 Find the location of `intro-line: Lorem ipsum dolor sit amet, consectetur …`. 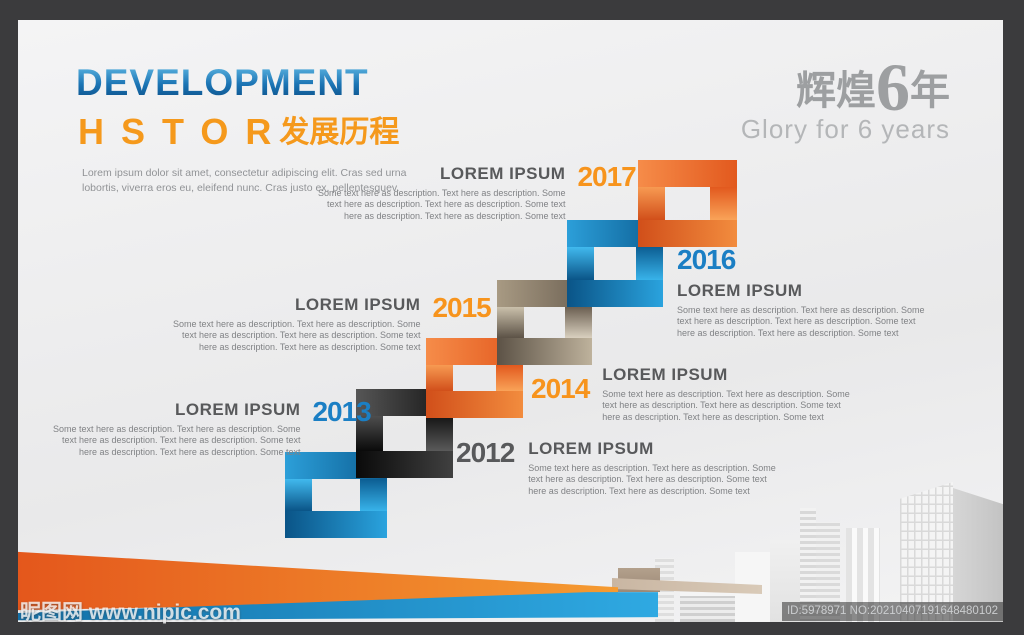

intro-line: Lorem ipsum dolor sit amet, consectetur … is located at coordinates (244, 173).